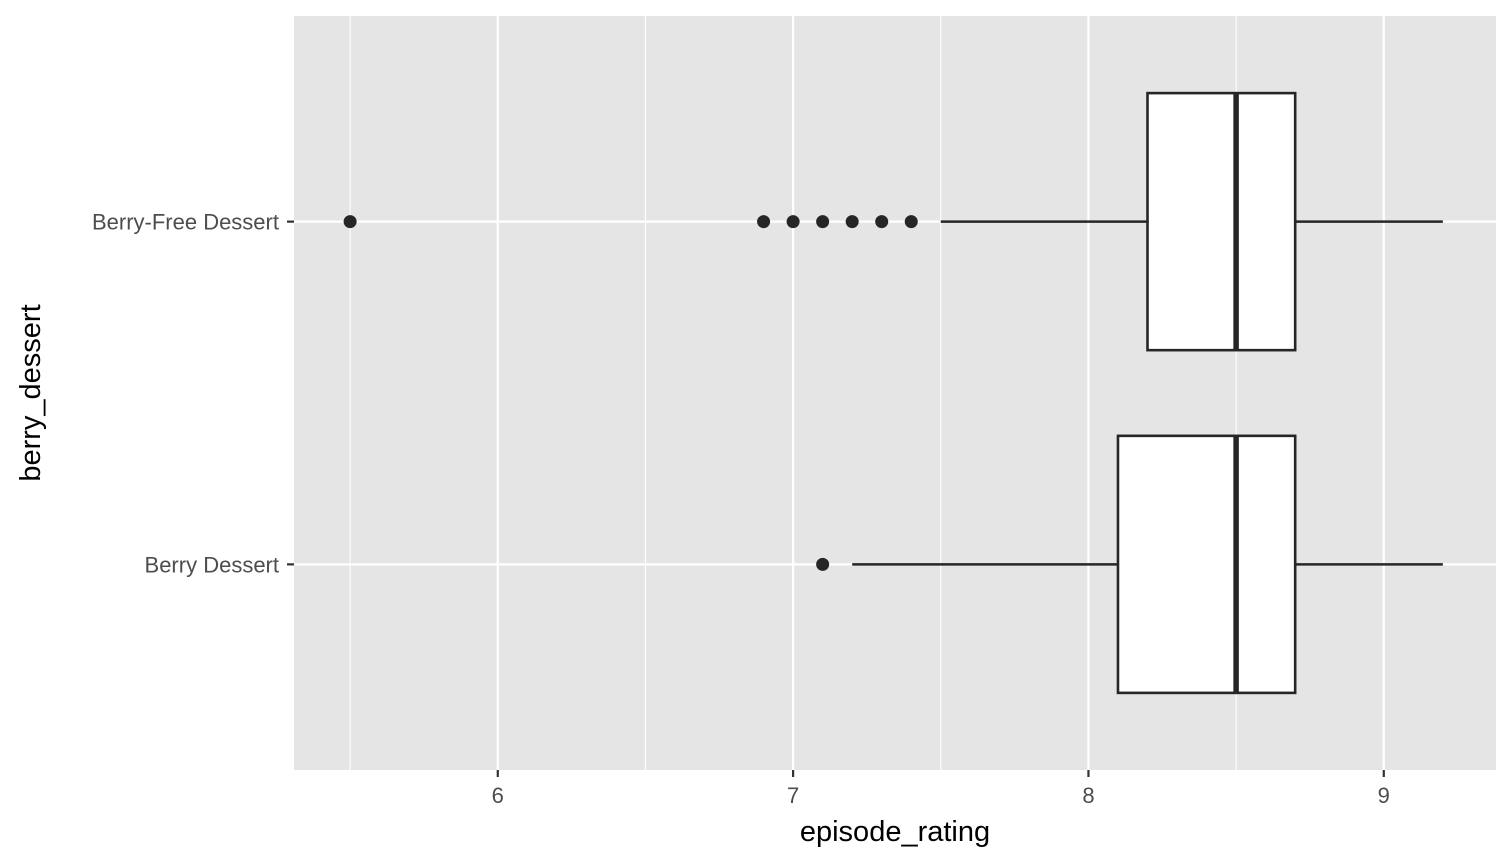 The width and height of the screenshot is (1512, 864). What do you see at coordinates (895, 832) in the screenshot?
I see `x-axis-title: episode_rating` at bounding box center [895, 832].